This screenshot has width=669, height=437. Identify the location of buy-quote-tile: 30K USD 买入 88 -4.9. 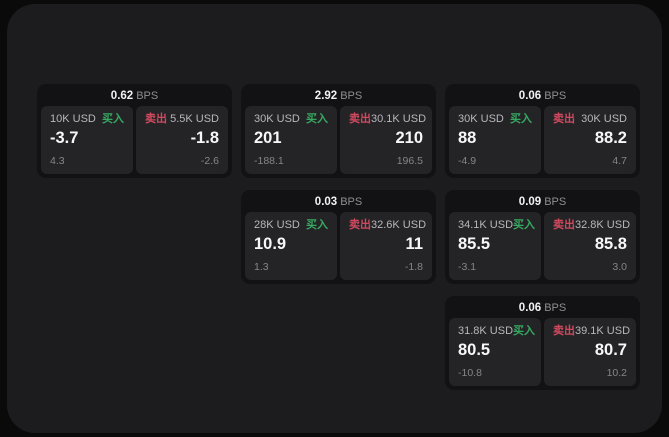
(495, 140).